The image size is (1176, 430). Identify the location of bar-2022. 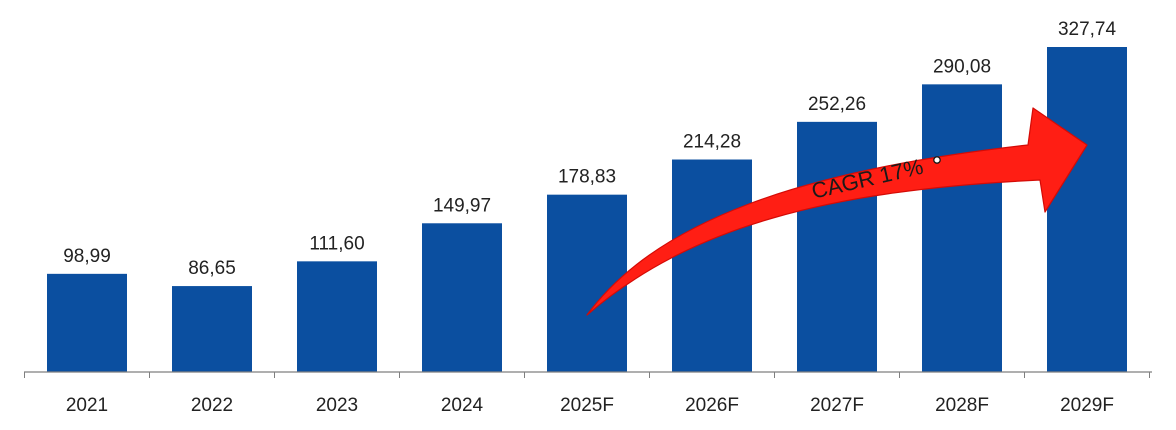
(212, 329).